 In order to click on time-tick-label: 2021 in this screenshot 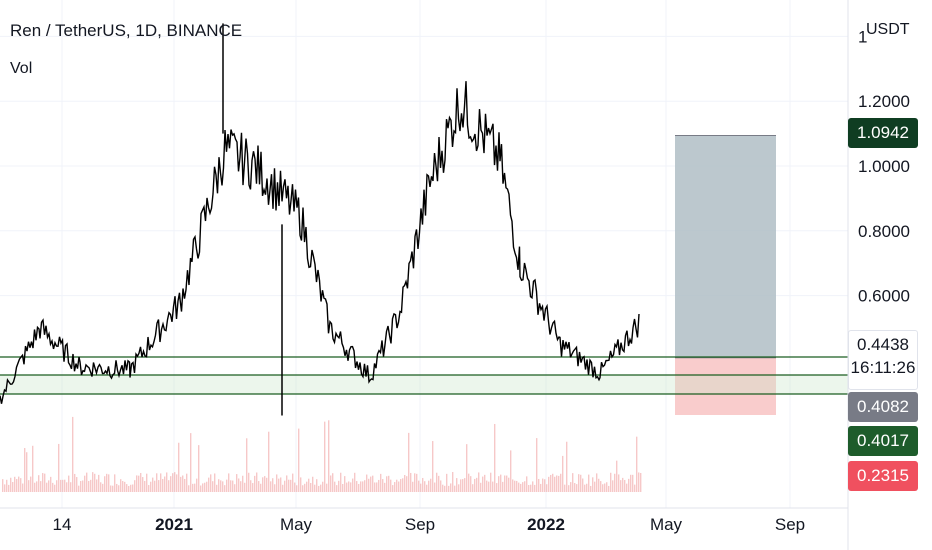, I will do `click(174, 524)`.